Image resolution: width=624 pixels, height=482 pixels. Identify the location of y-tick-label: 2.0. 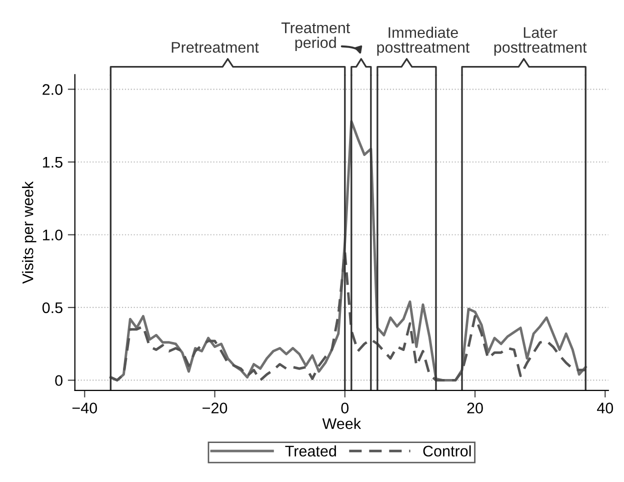
(52, 89).